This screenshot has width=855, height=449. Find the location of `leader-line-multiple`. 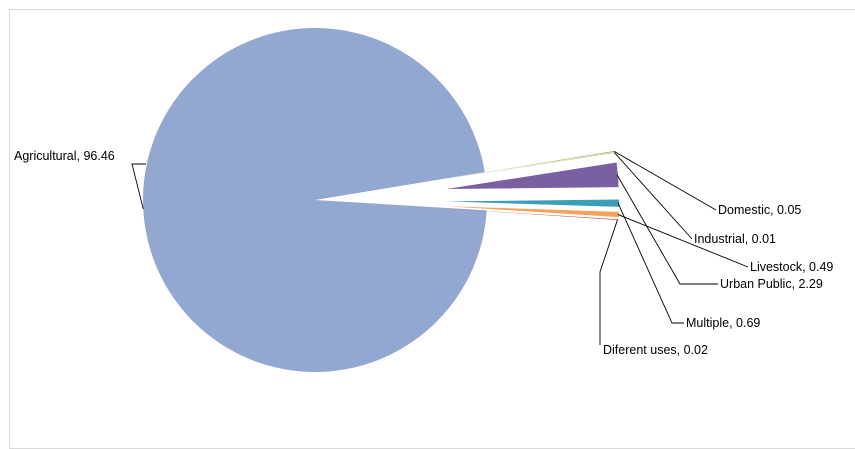

leader-line-multiple is located at coordinates (650, 263).